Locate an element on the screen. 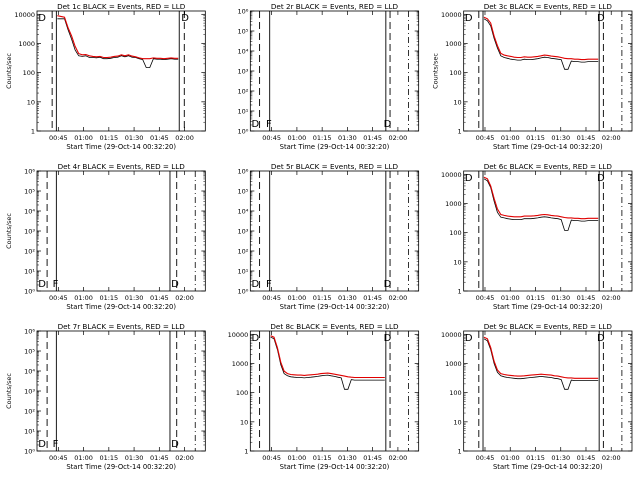 The height and width of the screenshot is (480, 640). y-tick-label: 10² is located at coordinates (29, 252).